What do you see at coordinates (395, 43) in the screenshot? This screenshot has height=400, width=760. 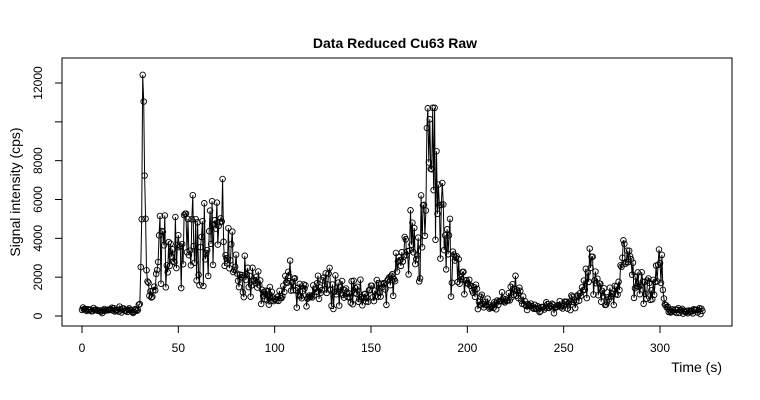 I see `chart-title: Data Reduced Cu63 Raw` at bounding box center [395, 43].